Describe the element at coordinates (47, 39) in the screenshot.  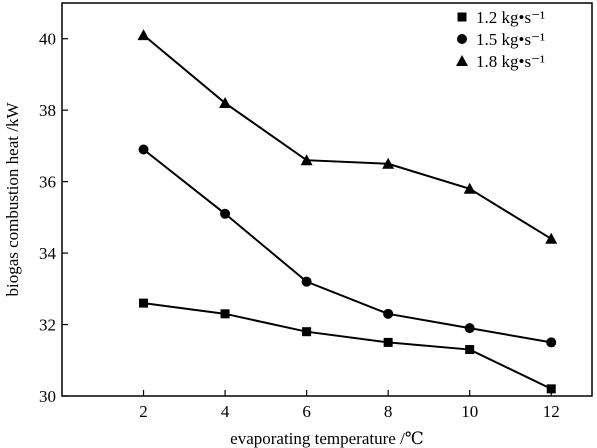
I see `y-tick-label: 40` at that location.